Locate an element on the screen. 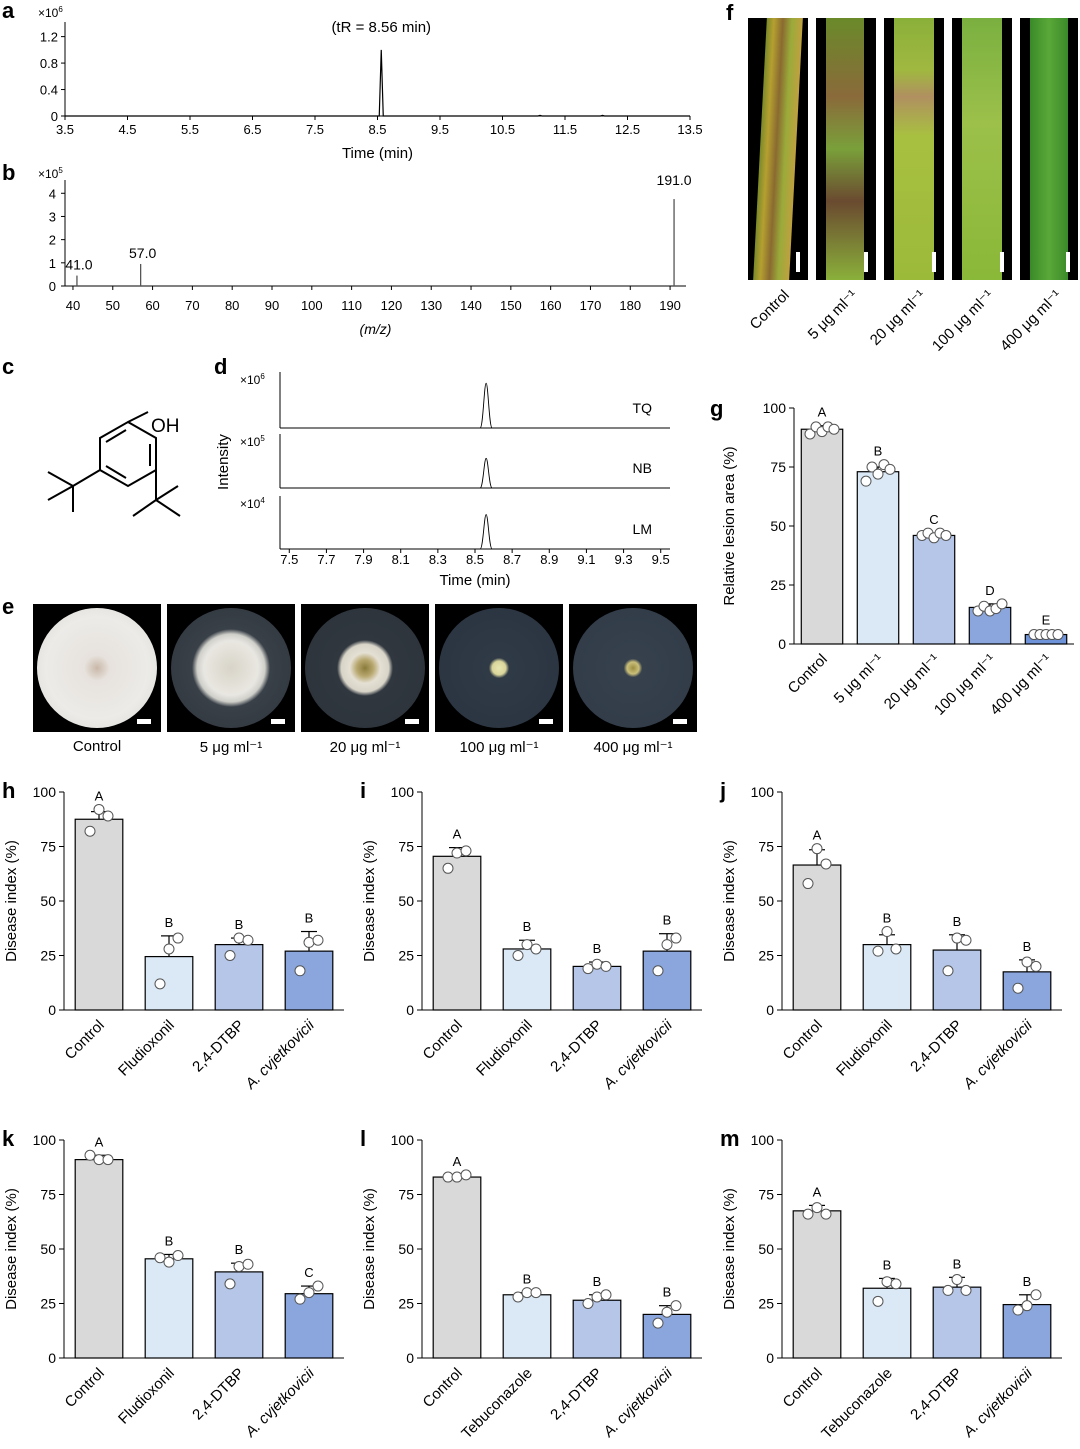 Image resolution: width=1080 pixels, height=1449 pixels. x-tick-label: 150 is located at coordinates (511, 305).